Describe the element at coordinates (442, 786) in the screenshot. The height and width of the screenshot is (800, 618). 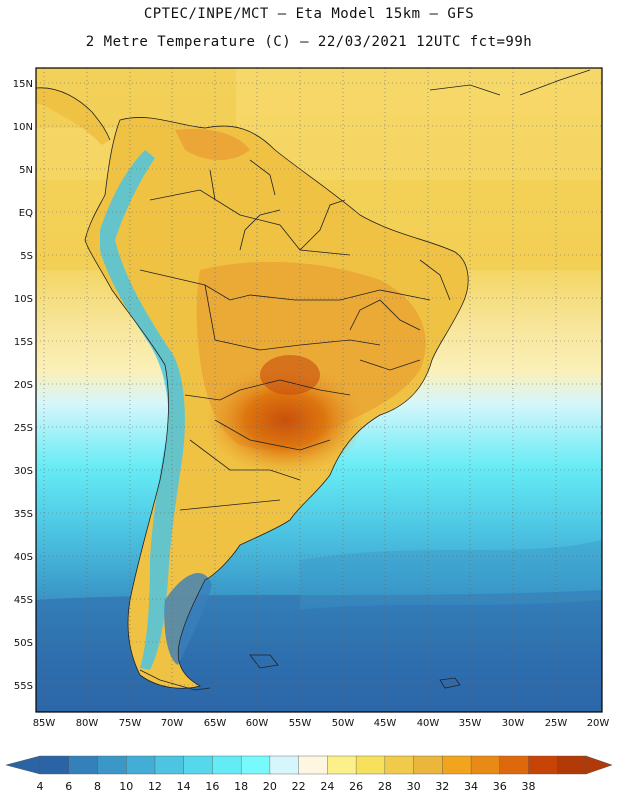
I see `colorbar-label: 32` at that location.